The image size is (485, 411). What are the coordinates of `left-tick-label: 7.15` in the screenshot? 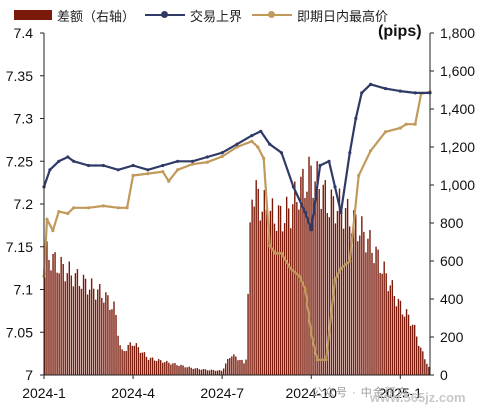 It's located at (19, 247).